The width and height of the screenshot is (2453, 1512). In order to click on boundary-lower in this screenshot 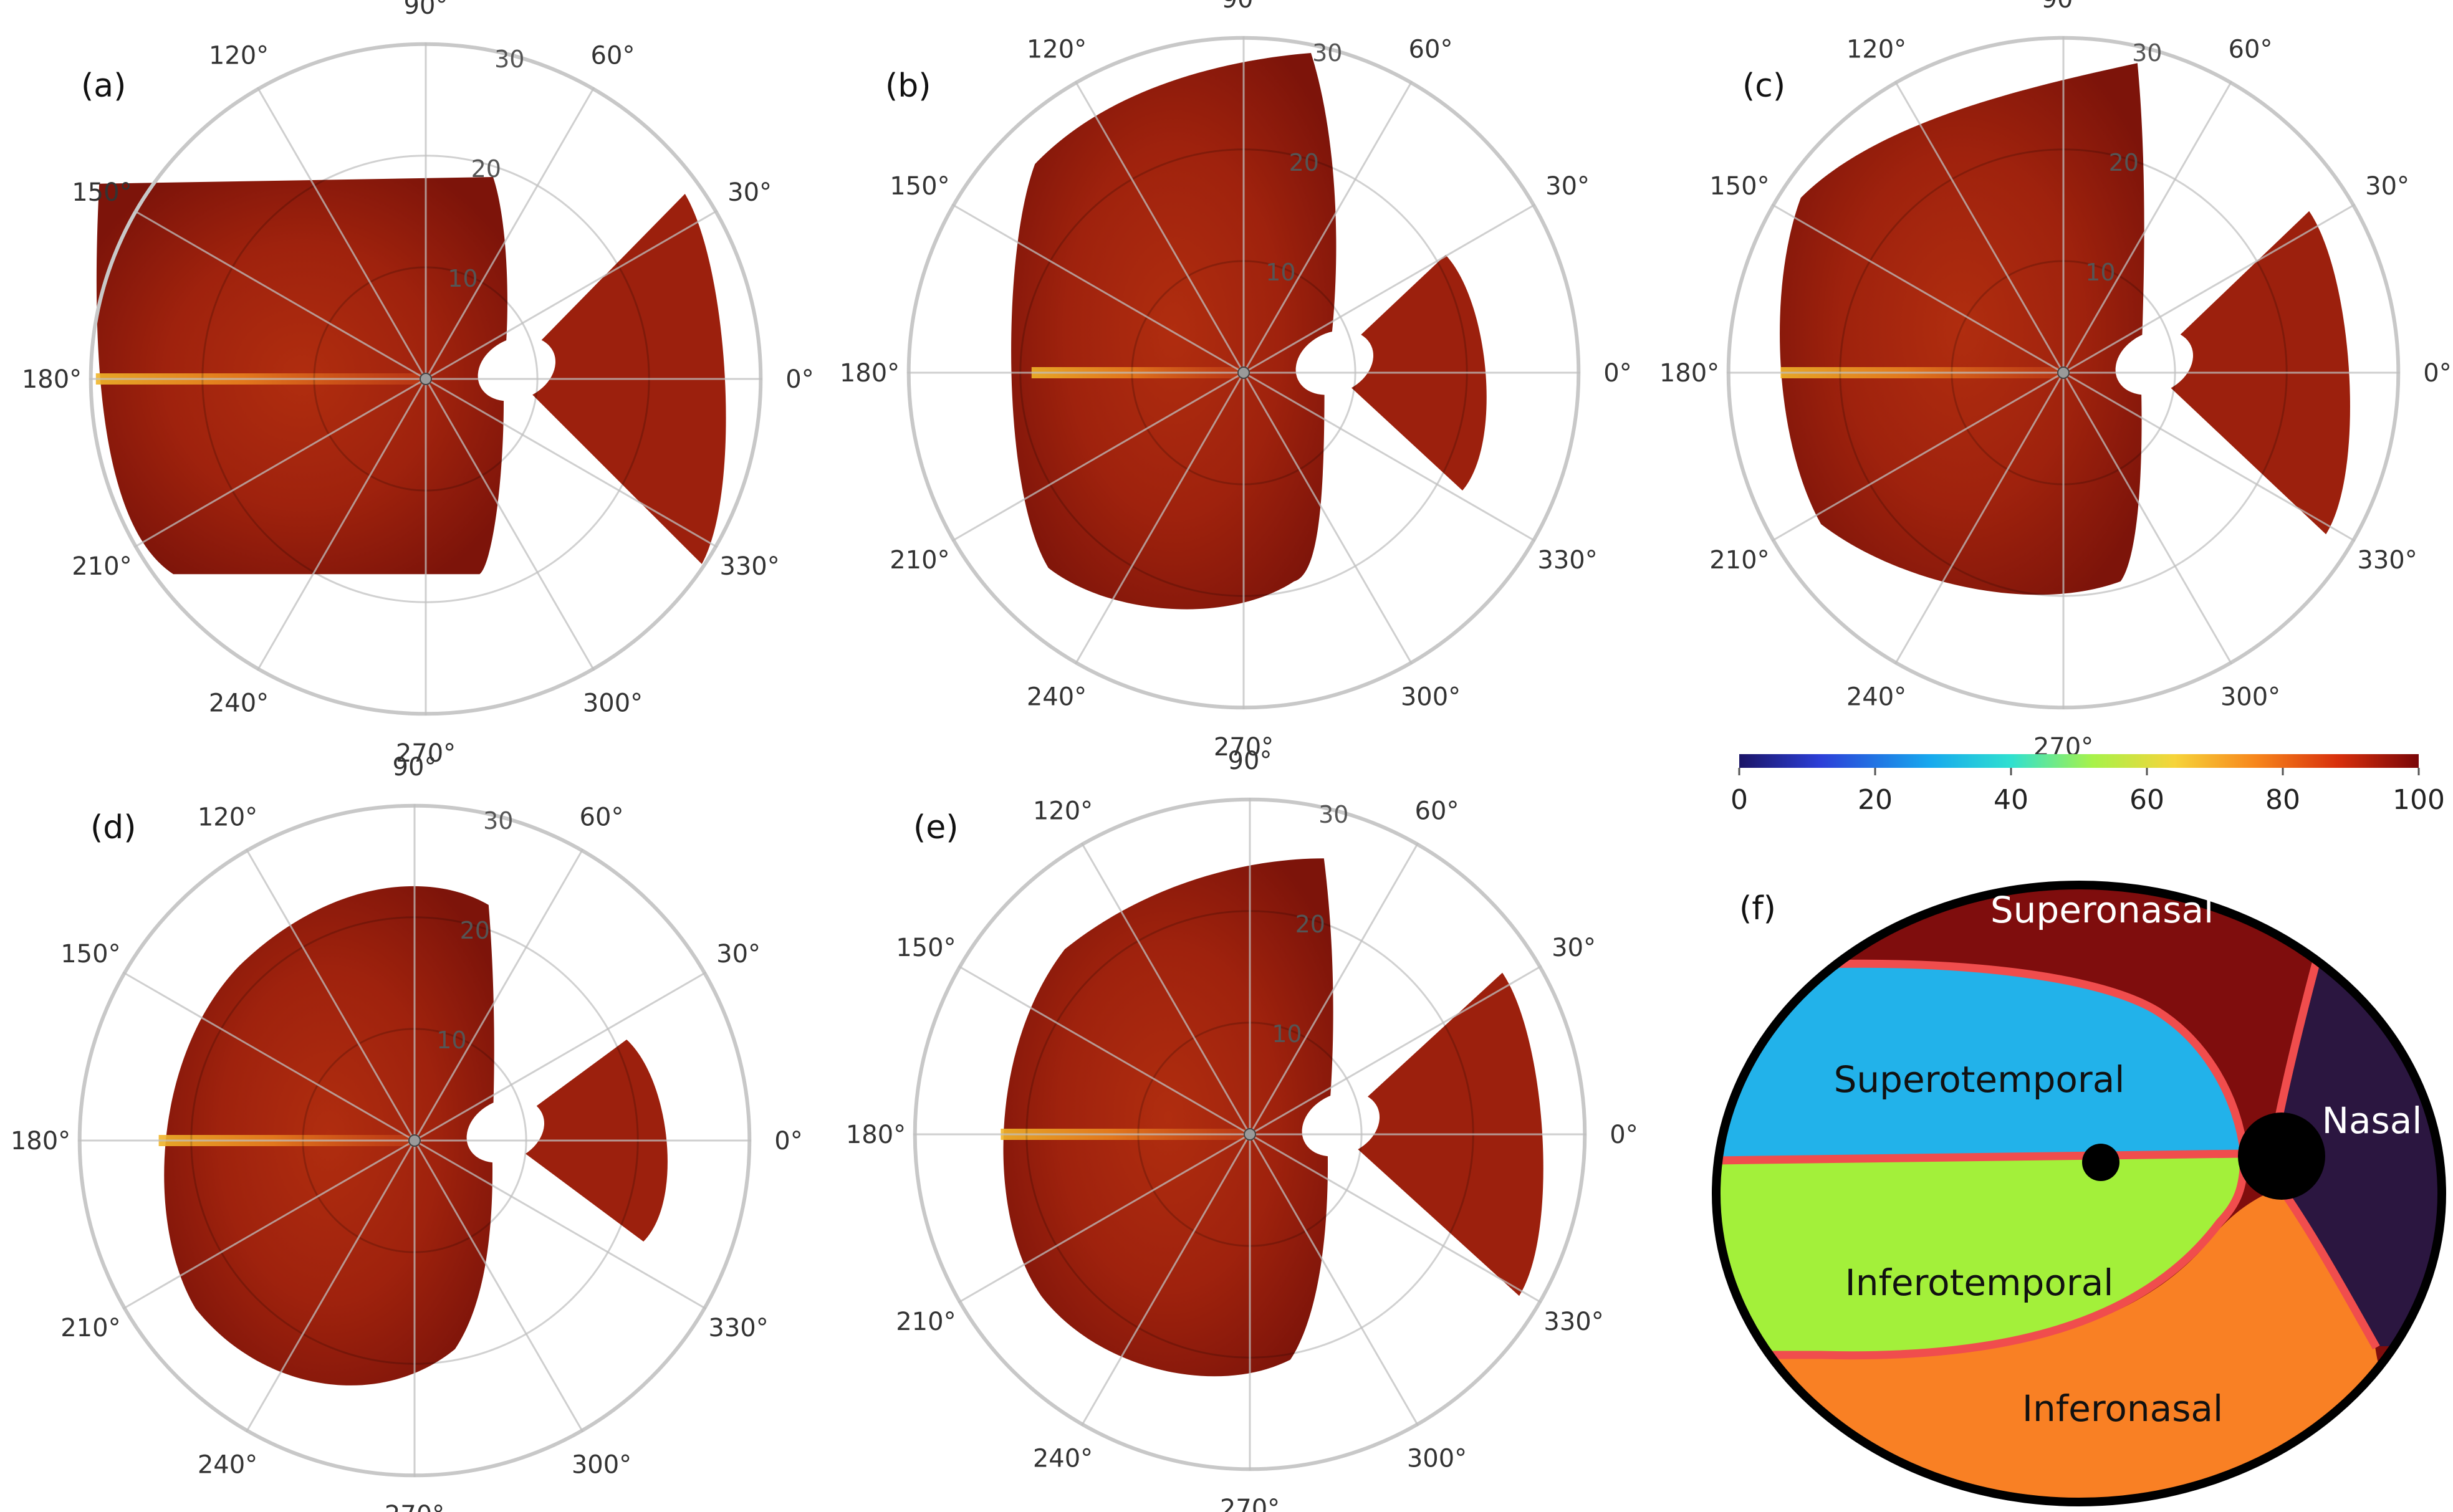, I will do `click(1982, 1256)`.